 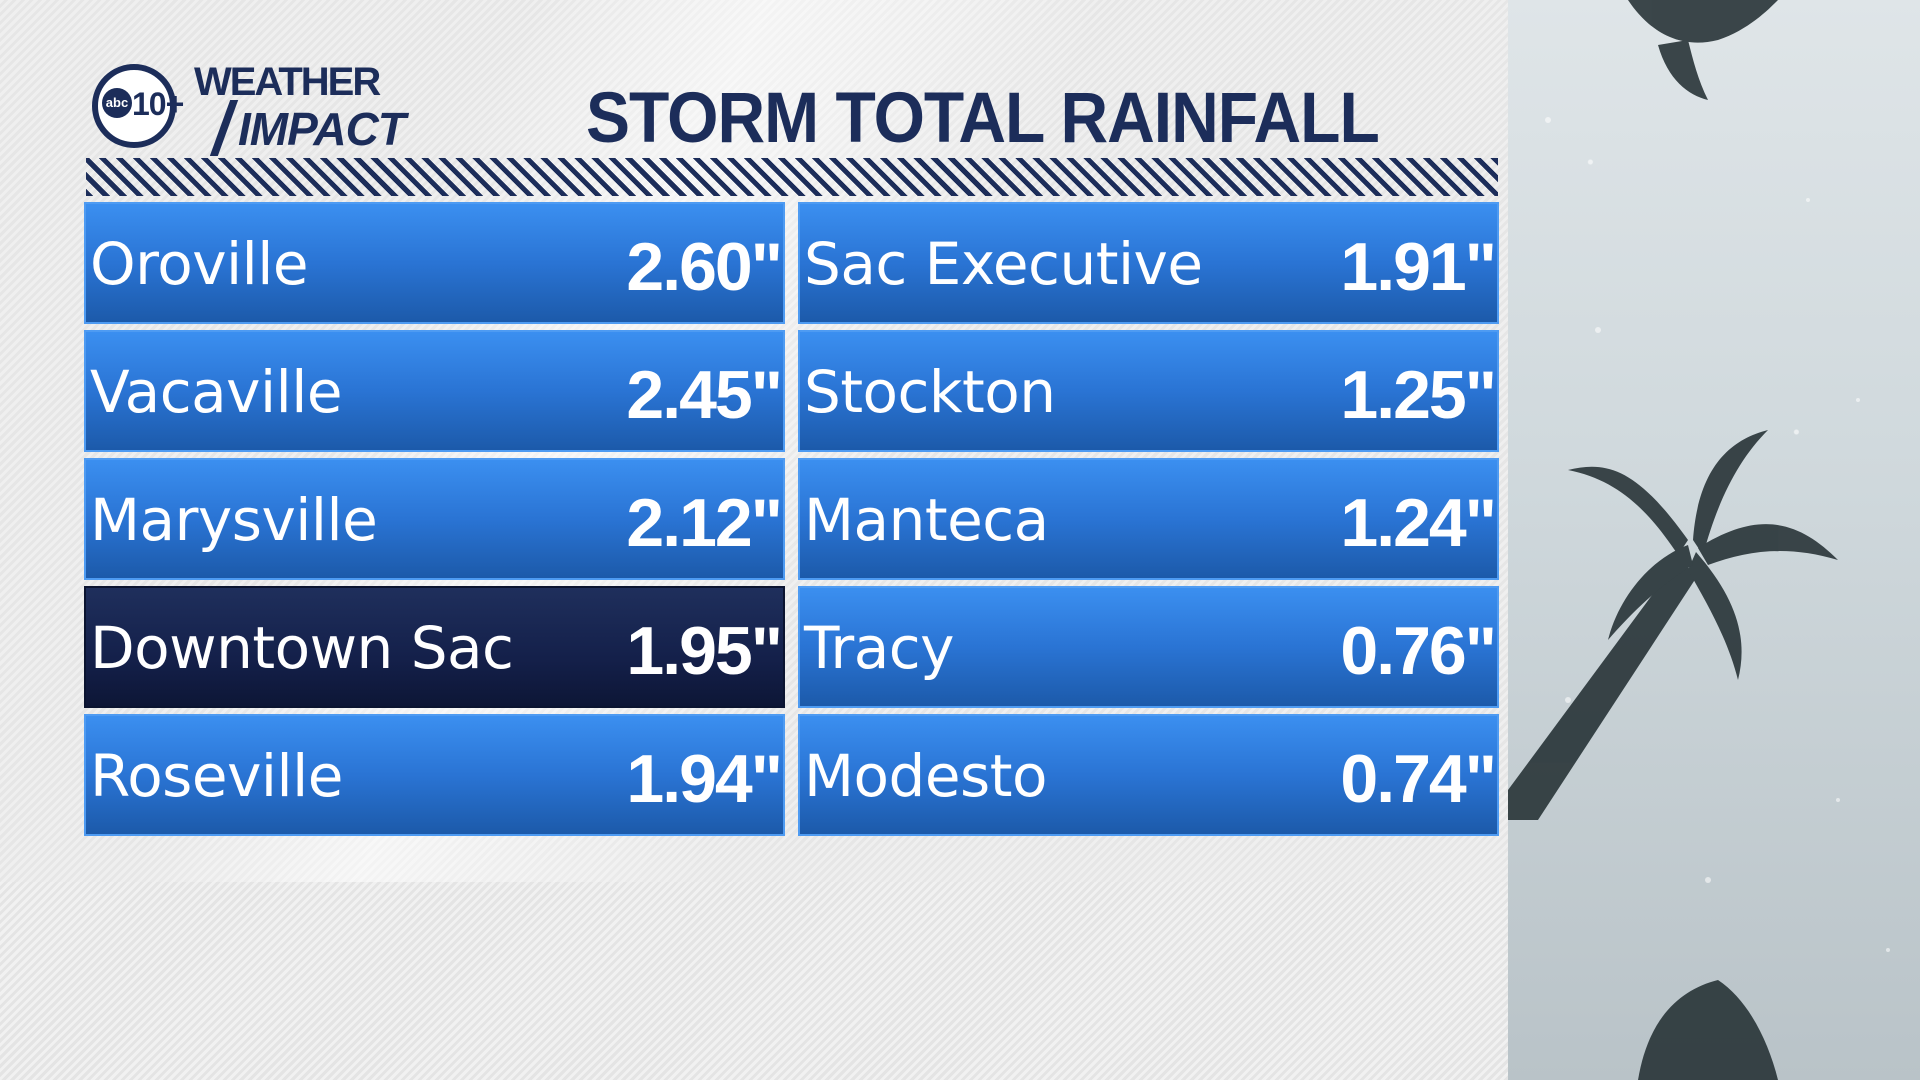 I want to click on rainfall-row: Oroville 2.60", so click(x=434, y=263).